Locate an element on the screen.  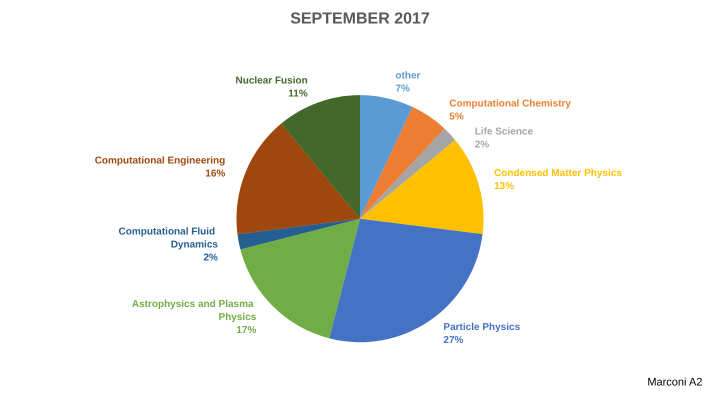
slice-label: Particle Physics is located at coordinates (482, 328).